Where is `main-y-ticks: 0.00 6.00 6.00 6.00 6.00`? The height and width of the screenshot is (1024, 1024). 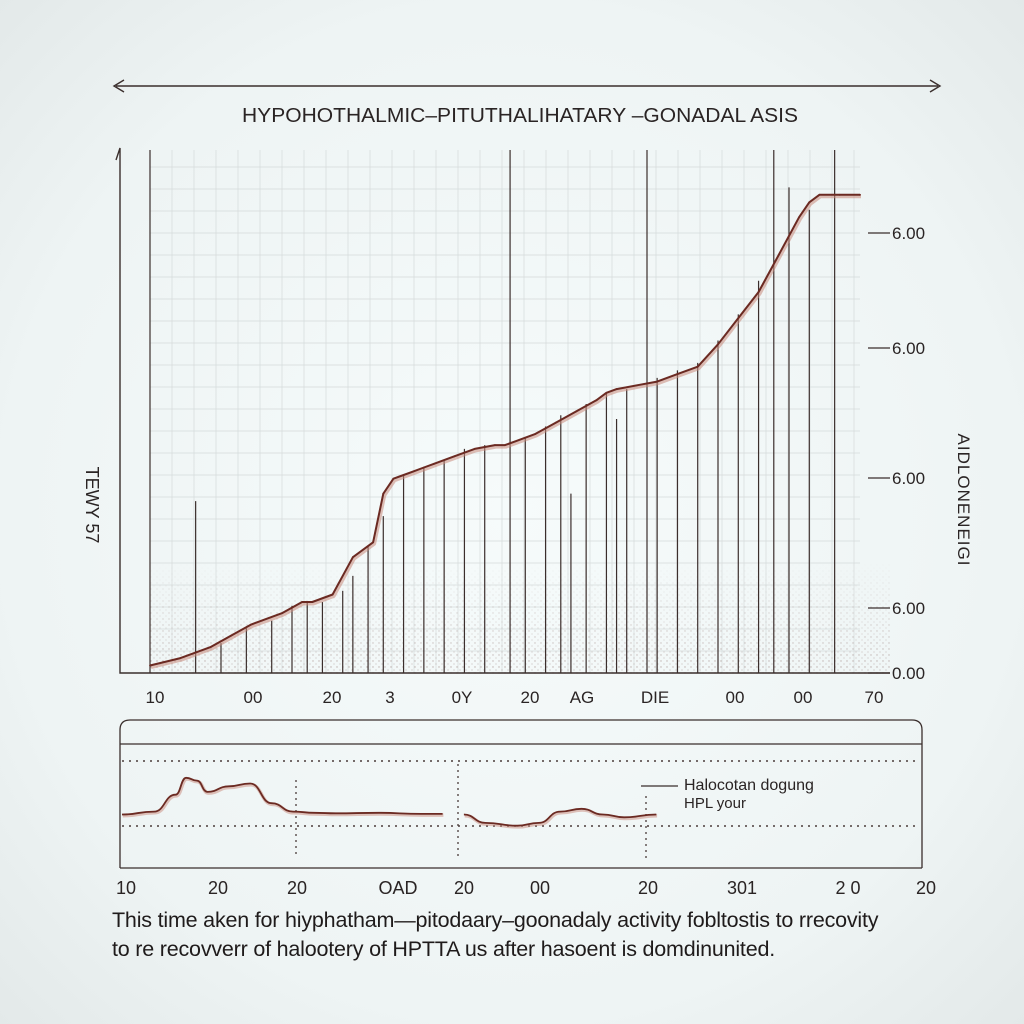
main-y-ticks: 0.00 6.00 6.00 6.00 6.00 is located at coordinates (896, 453).